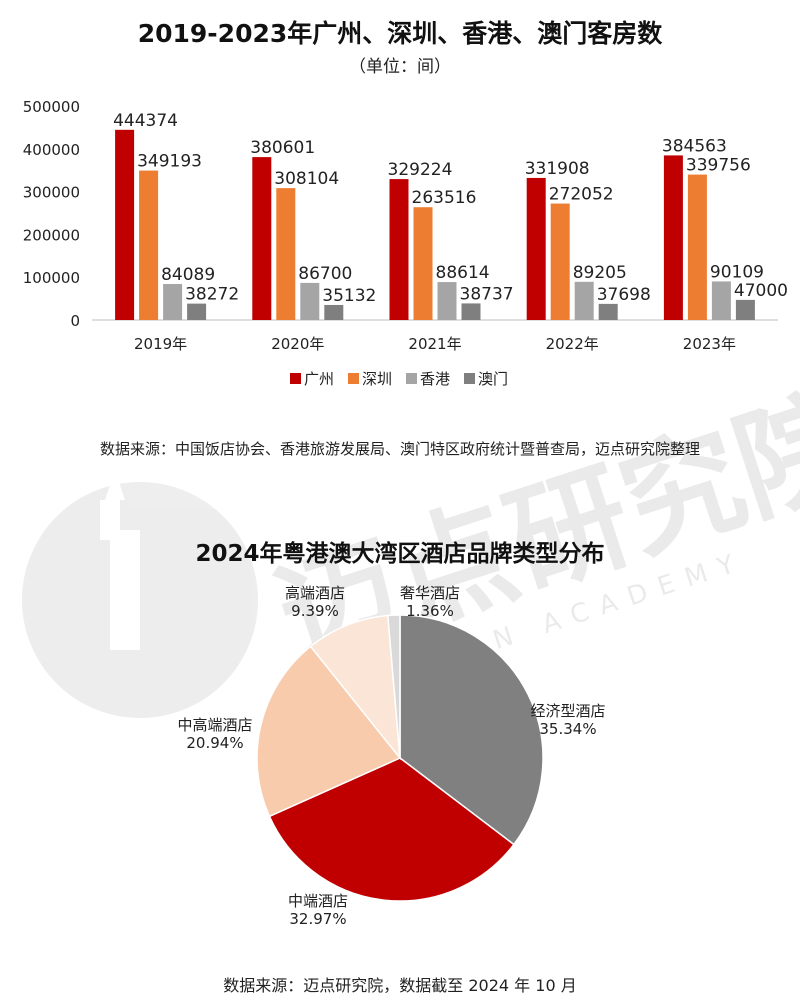  What do you see at coordinates (188, 275) in the screenshot?
I see `data-label: 84089` at bounding box center [188, 275].